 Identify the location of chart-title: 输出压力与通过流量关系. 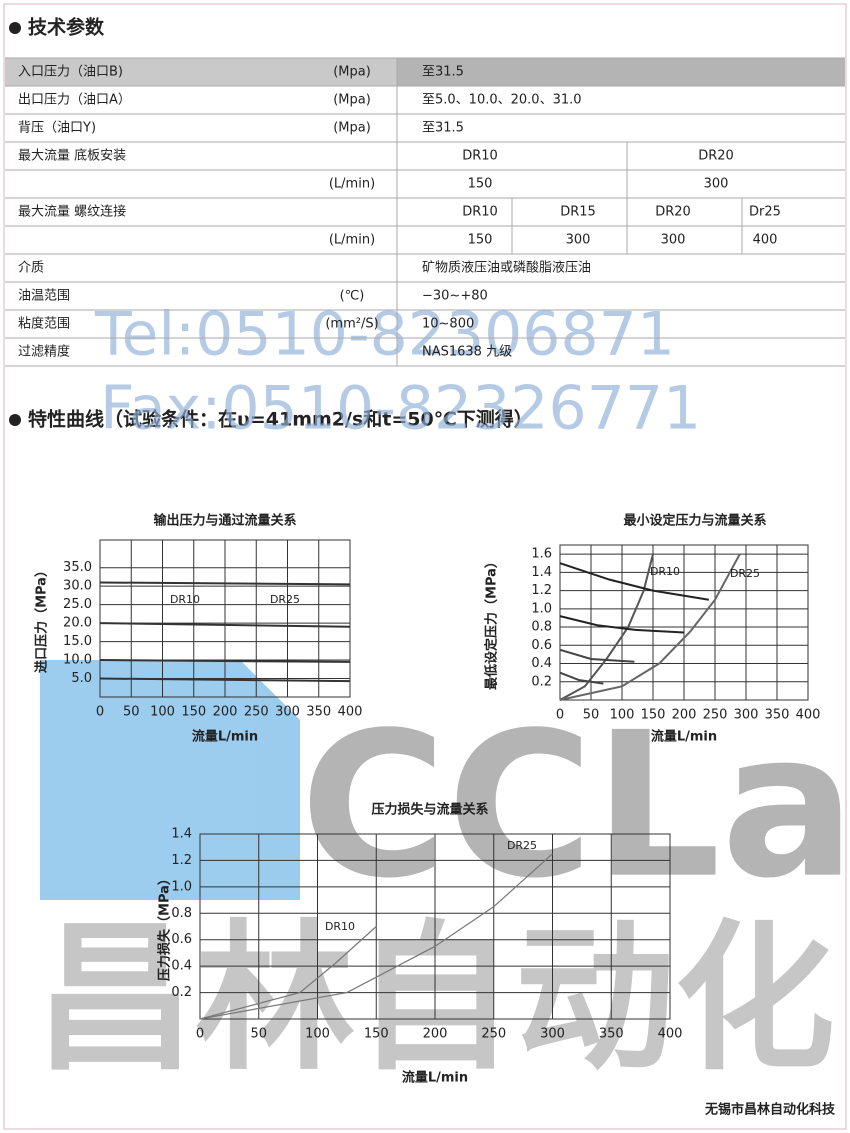
(224, 521).